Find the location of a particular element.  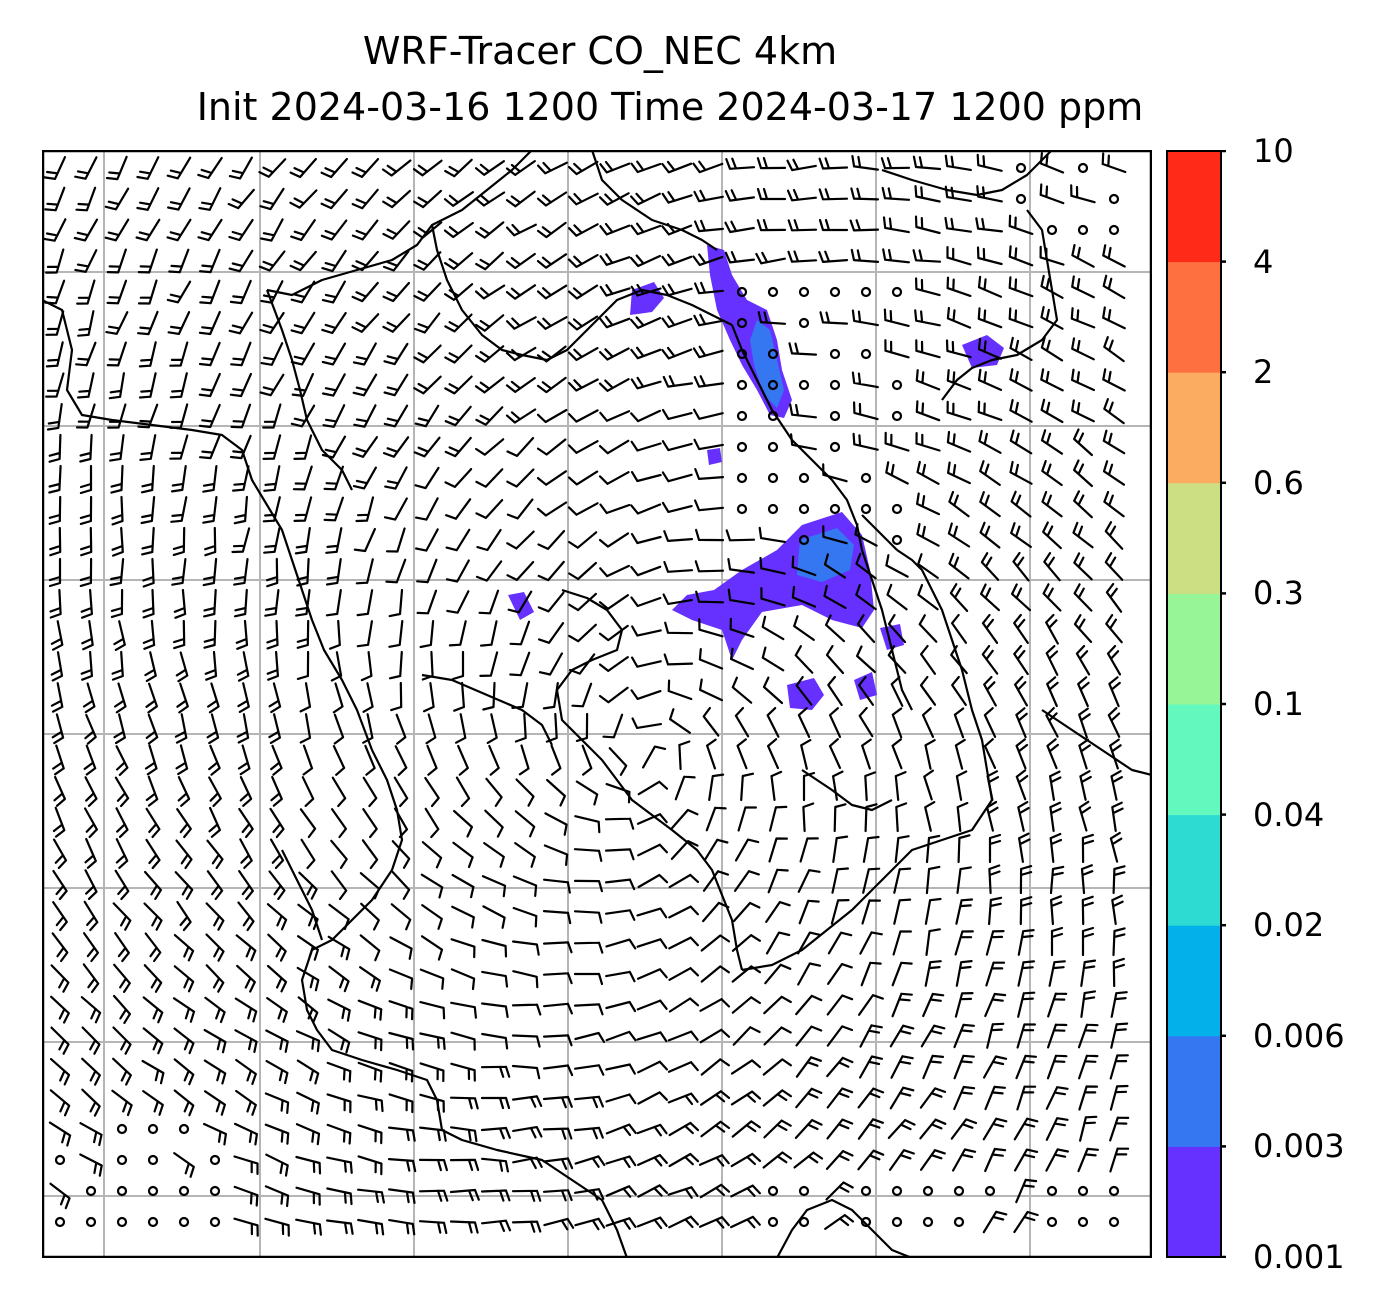

tracer-plume-west is located at coordinates (647, 298).